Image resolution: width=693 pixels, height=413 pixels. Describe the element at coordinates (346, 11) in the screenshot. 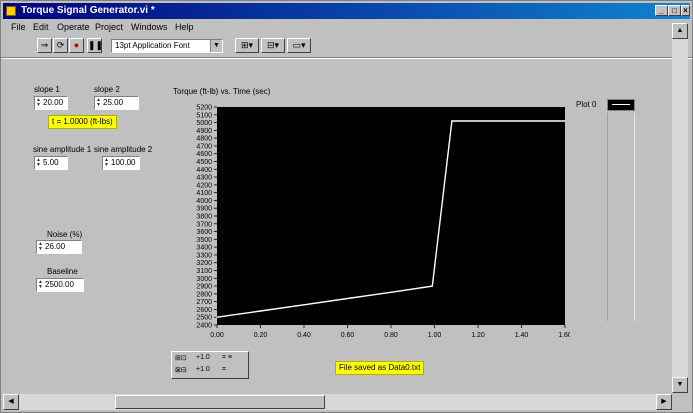

I see `title-bar: Torque Signal Generator.vi * _ □ ×` at that location.